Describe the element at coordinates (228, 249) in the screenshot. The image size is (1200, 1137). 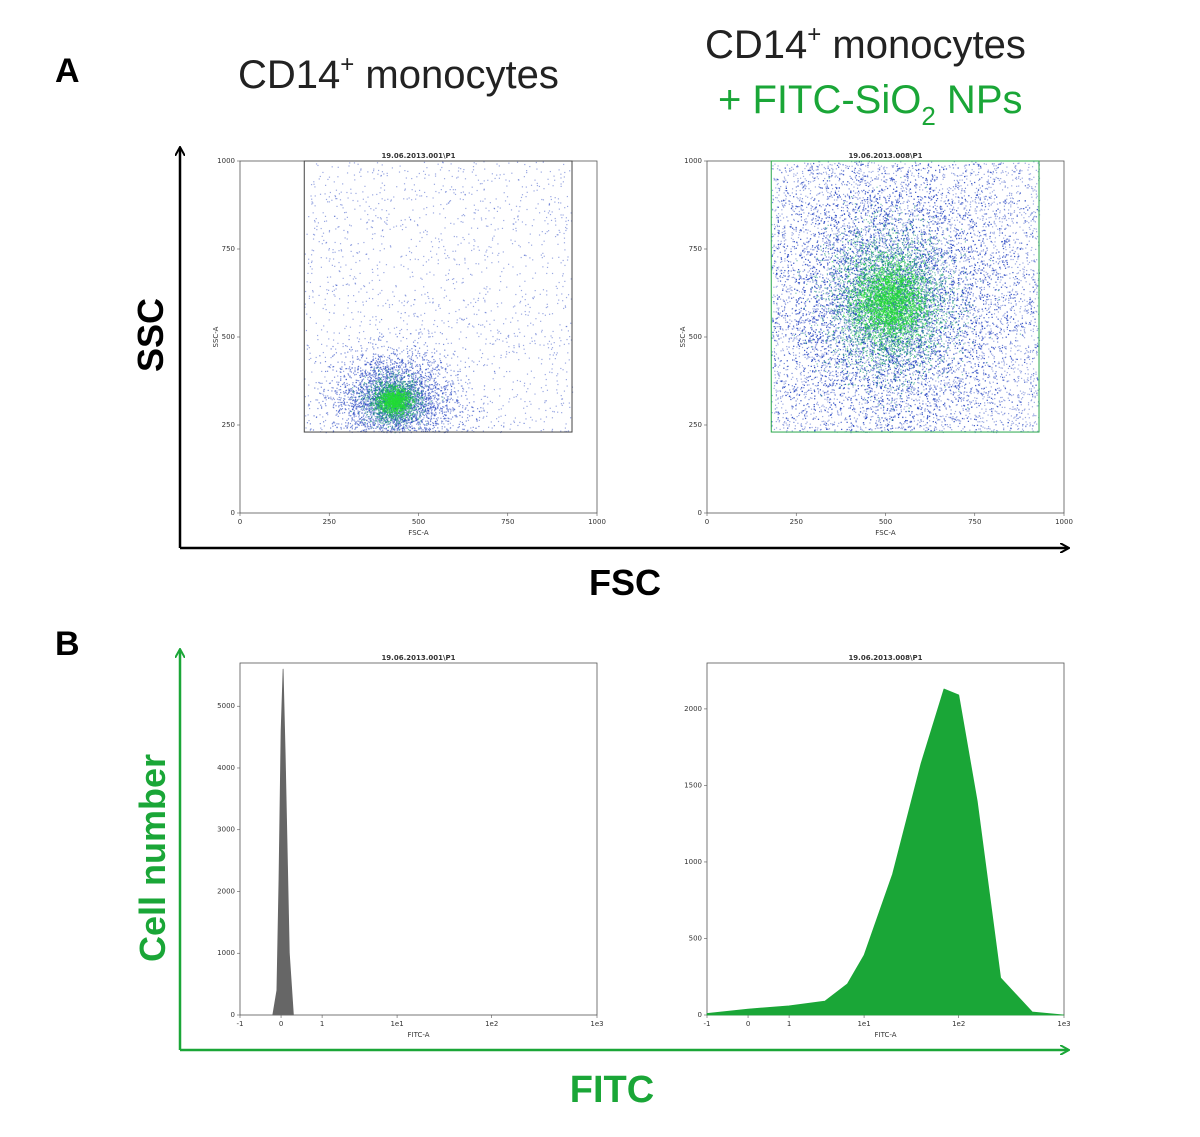
I see `y-tick-label: 750` at that location.